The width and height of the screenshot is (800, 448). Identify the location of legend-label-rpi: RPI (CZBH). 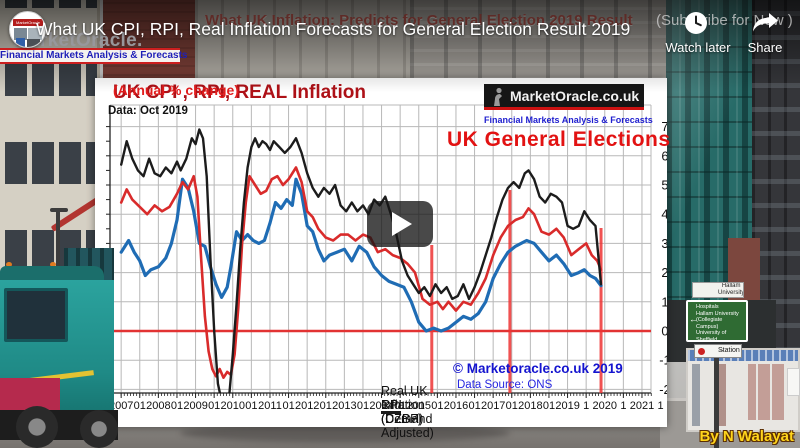
(402, 412).